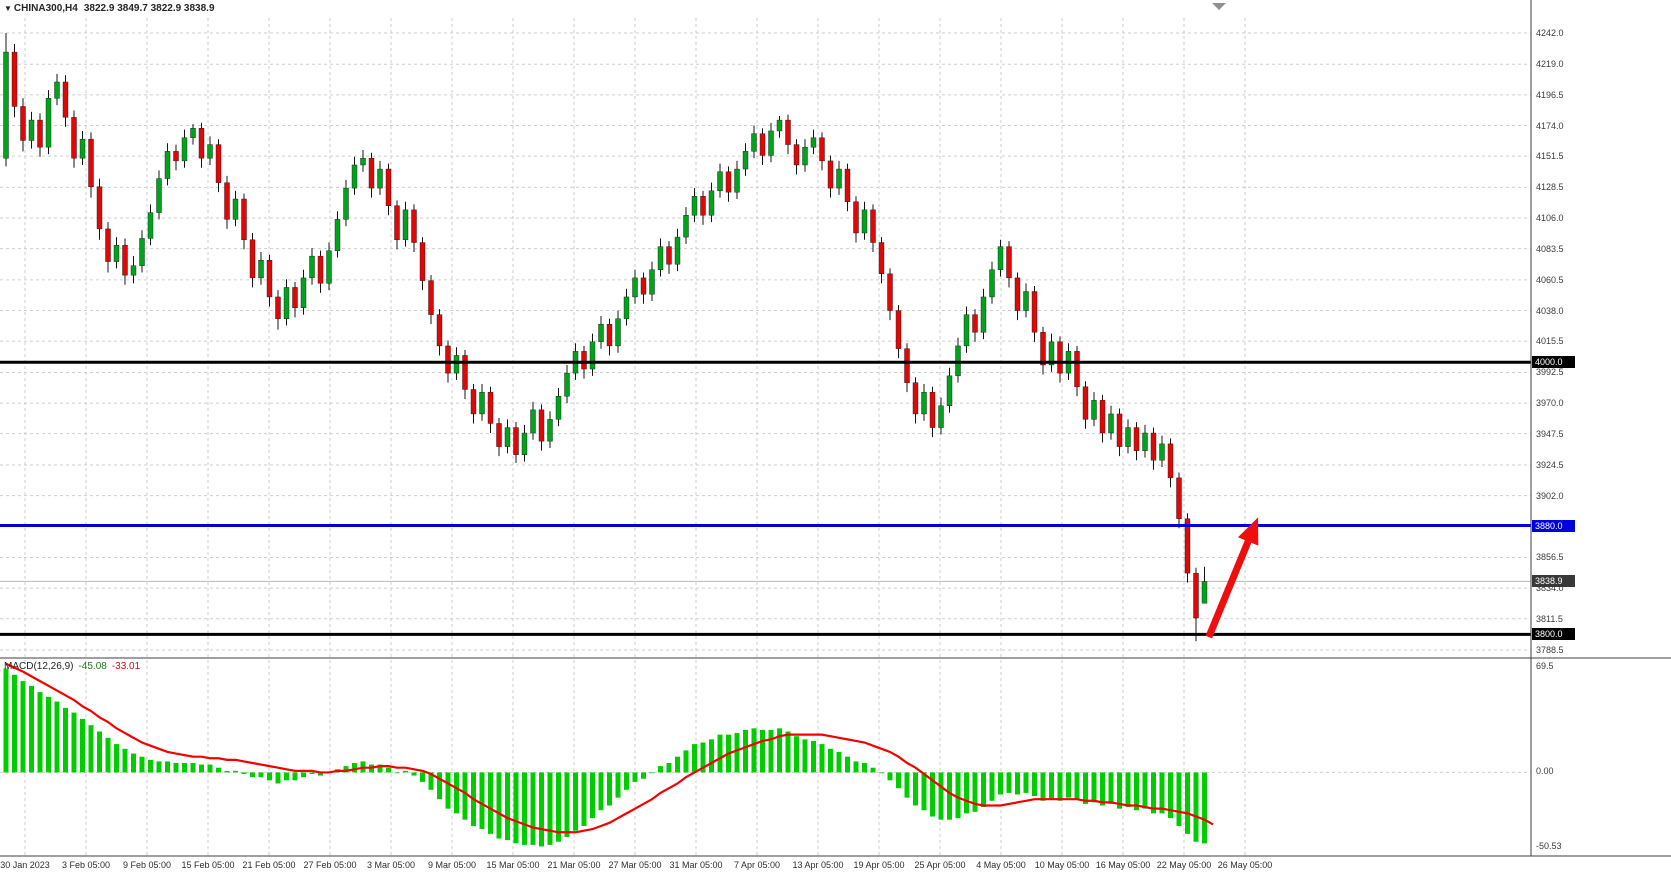  I want to click on price-axis-label: 3992.5, so click(1550, 372).